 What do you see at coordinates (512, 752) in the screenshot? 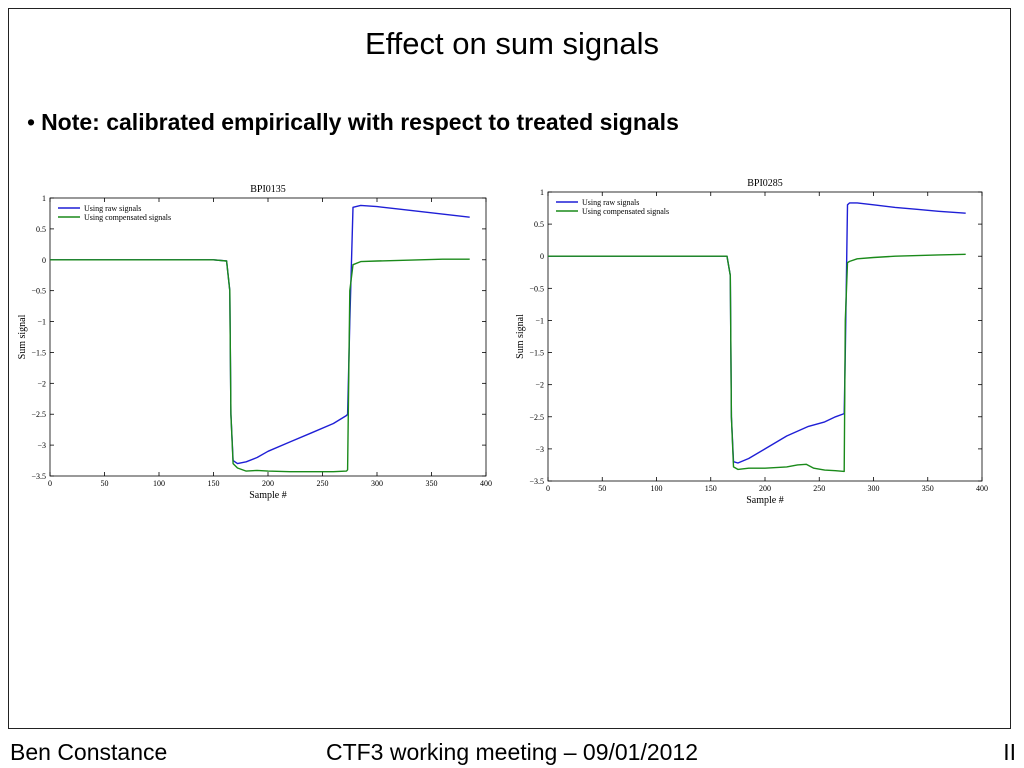
I see `footer-meeting: CTF3 working meeting – 09/01/2012` at bounding box center [512, 752].